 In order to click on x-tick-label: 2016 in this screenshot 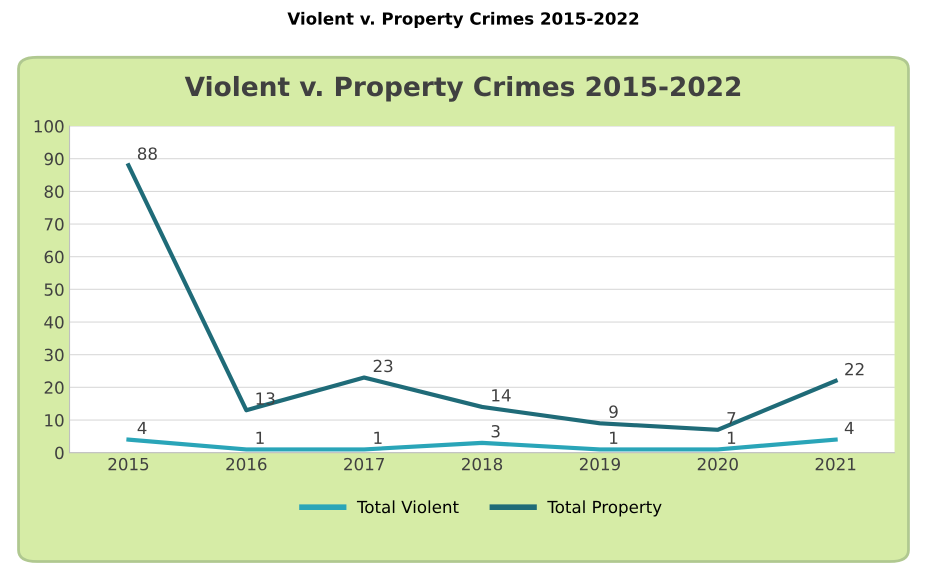, I will do `click(246, 464)`.